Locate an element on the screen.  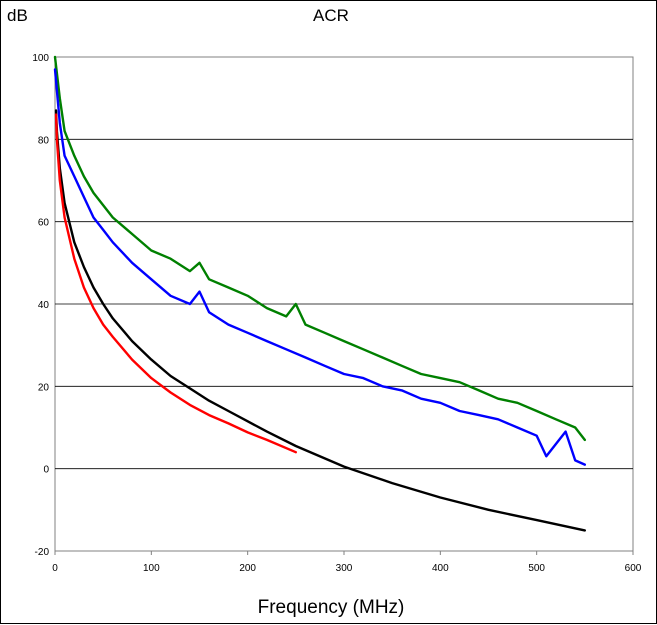
x-tick-label: 600 is located at coordinates (633, 568).